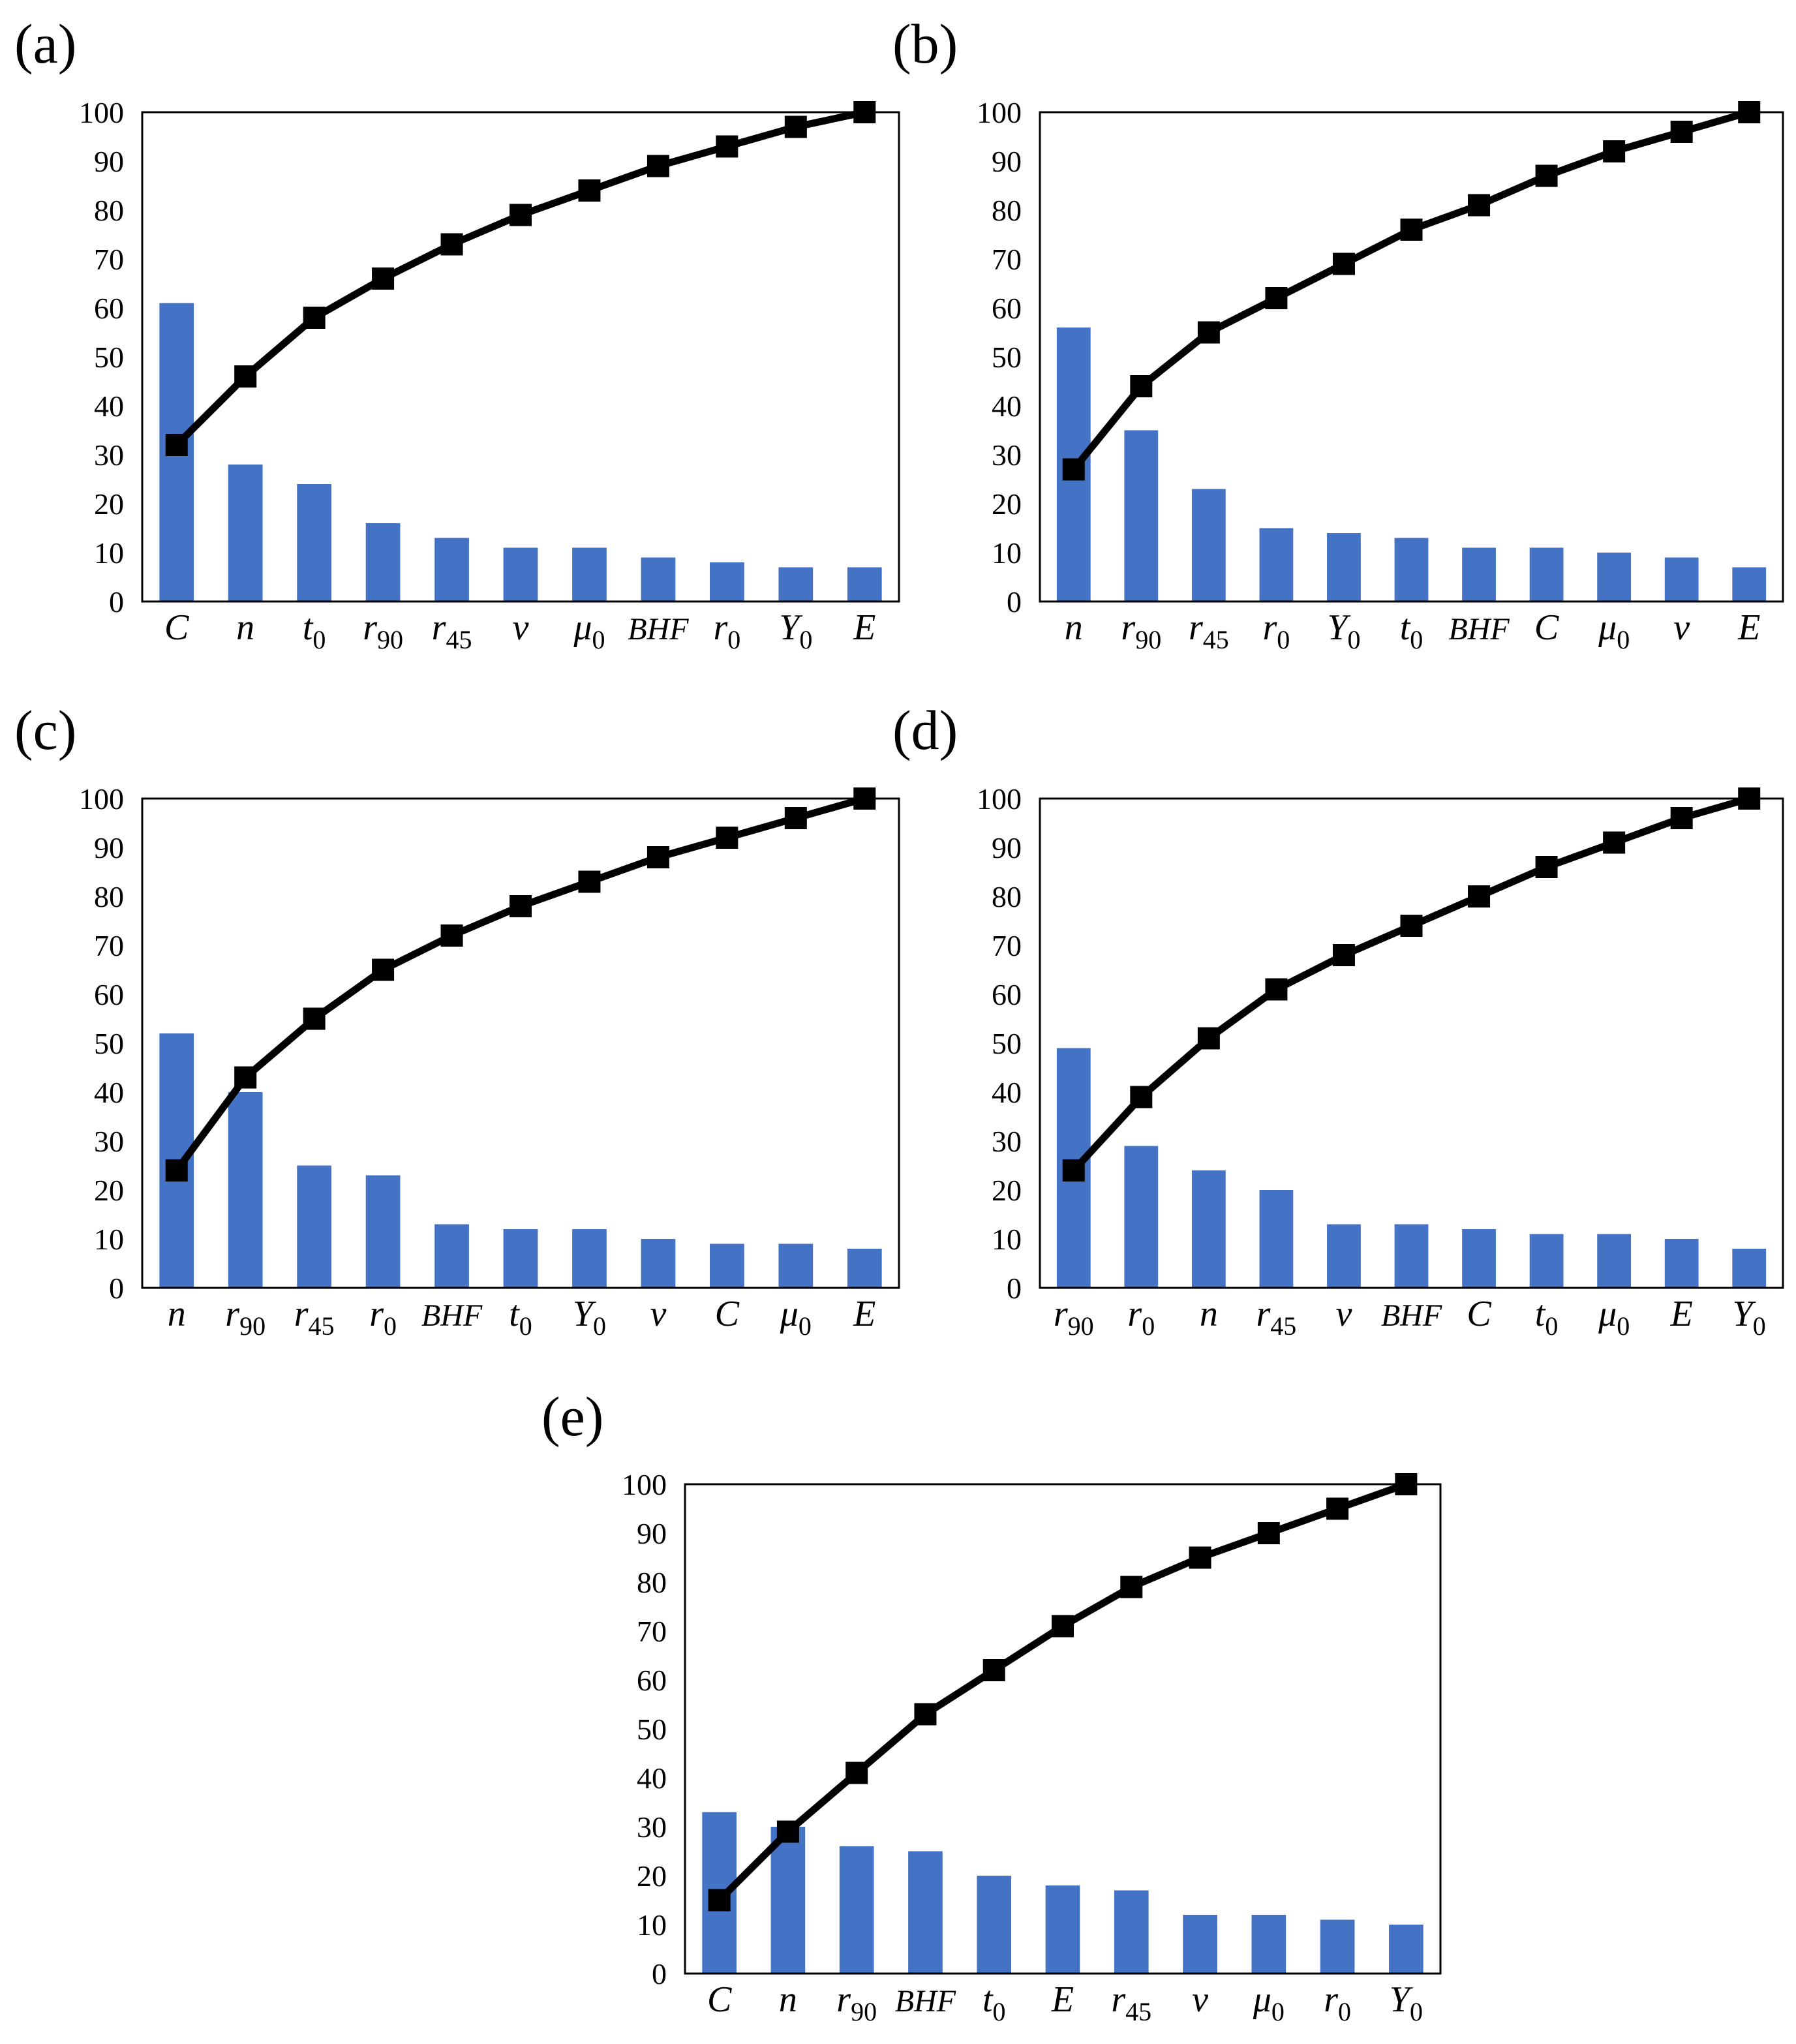 Image resolution: width=1796 pixels, height=2044 pixels. What do you see at coordinates (787, 1831) in the screenshot?
I see `cumulative-point-n` at bounding box center [787, 1831].